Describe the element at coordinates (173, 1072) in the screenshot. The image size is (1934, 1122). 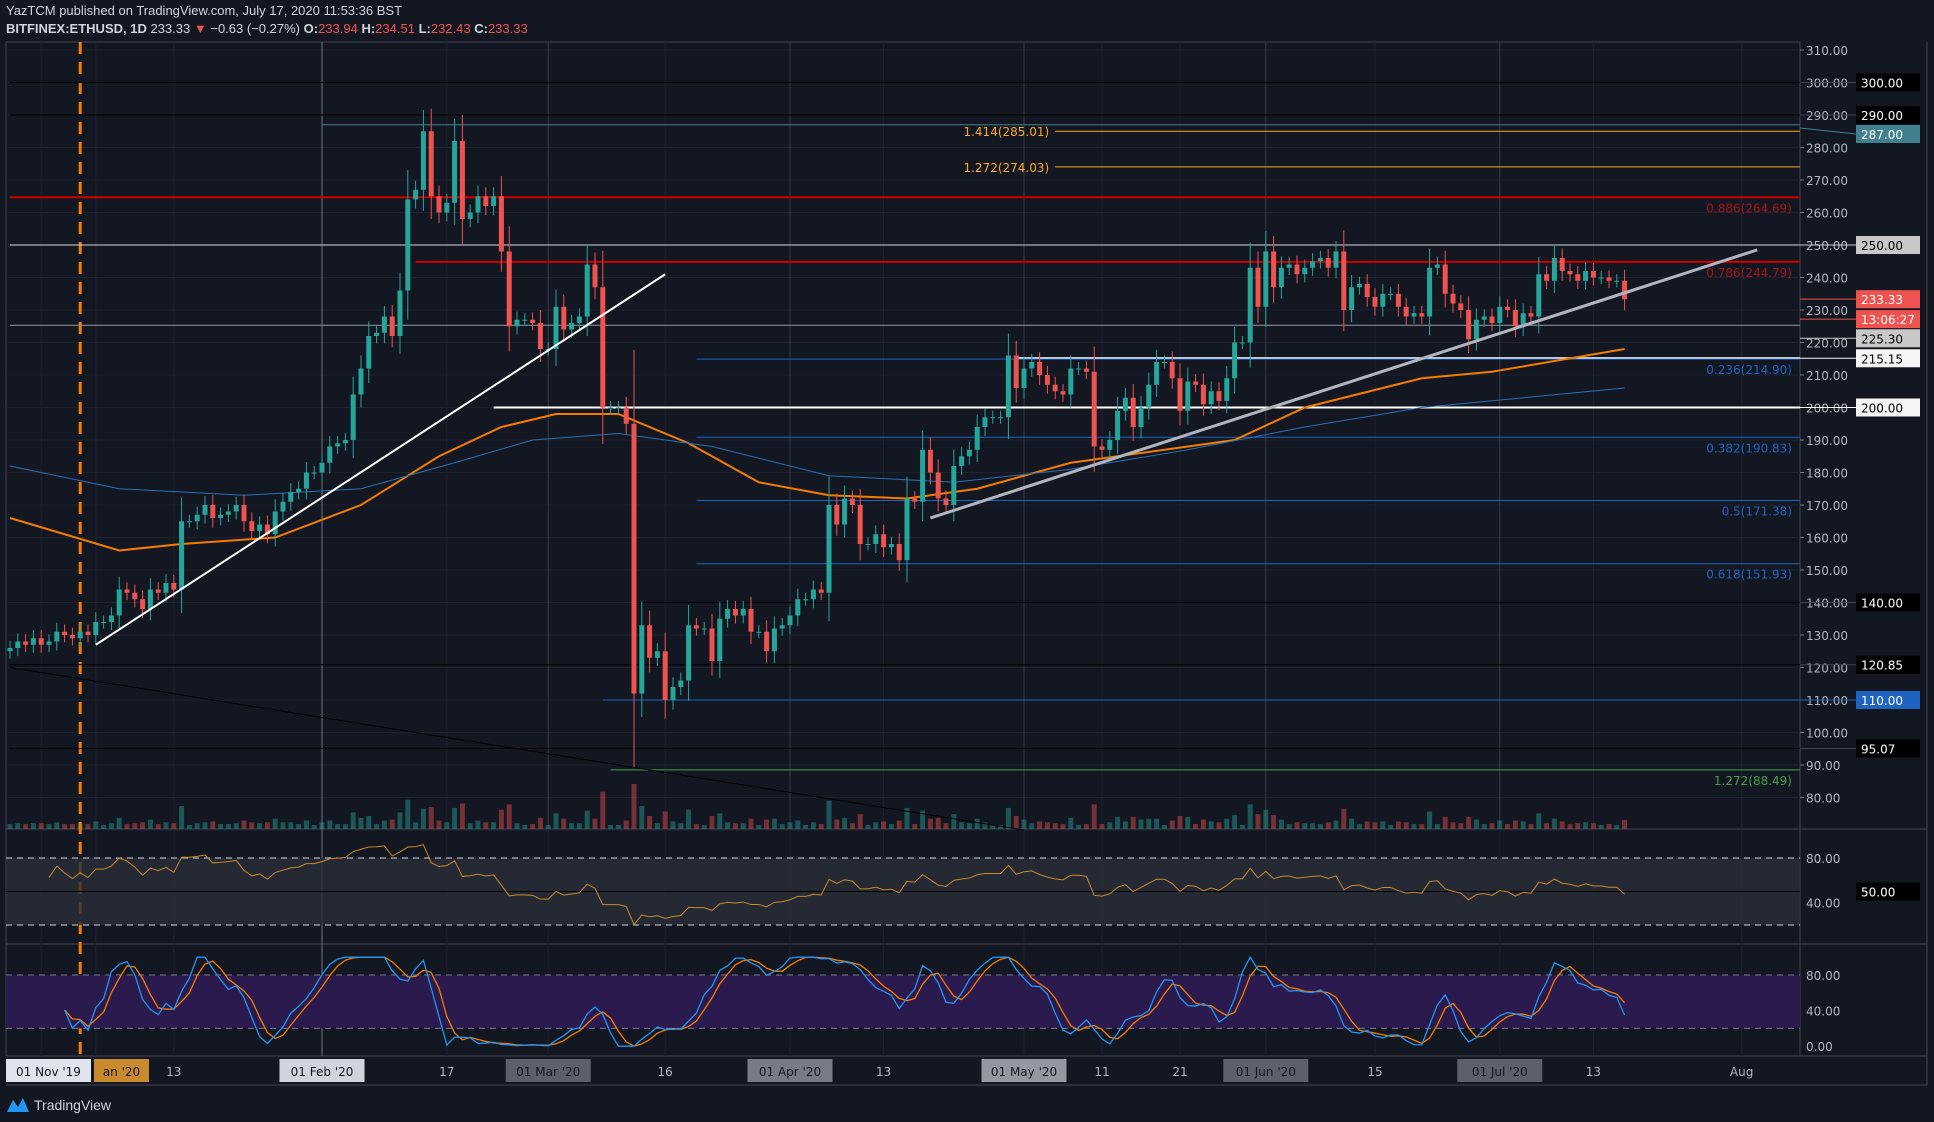
I see `date-label: 13` at that location.